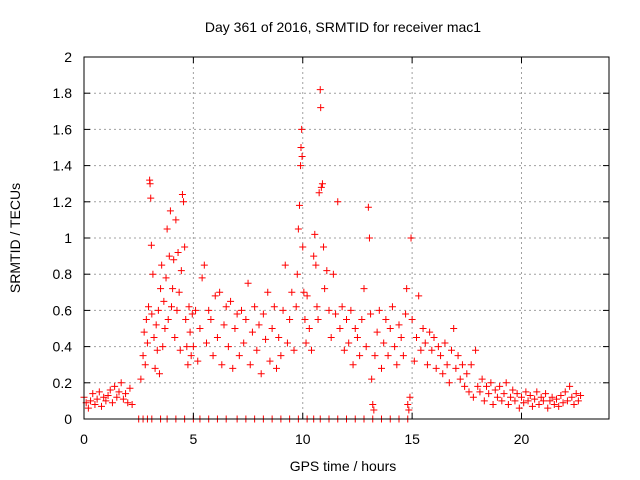  Describe the element at coordinates (63, 166) in the screenshot. I see `y-tick-label: 1.4` at that location.